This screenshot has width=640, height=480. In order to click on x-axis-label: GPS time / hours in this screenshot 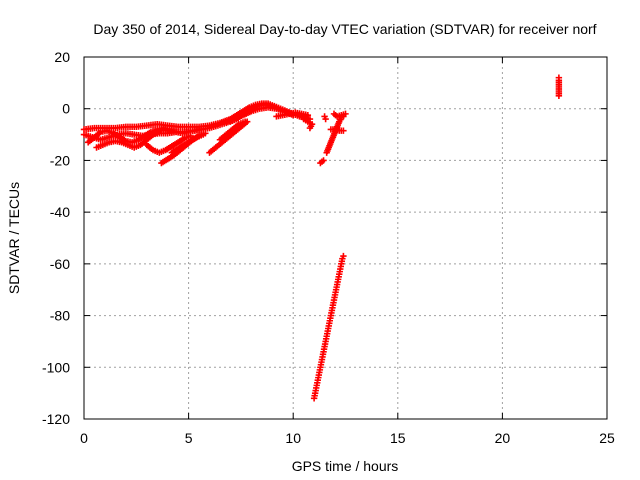, I will do `click(345, 466)`.